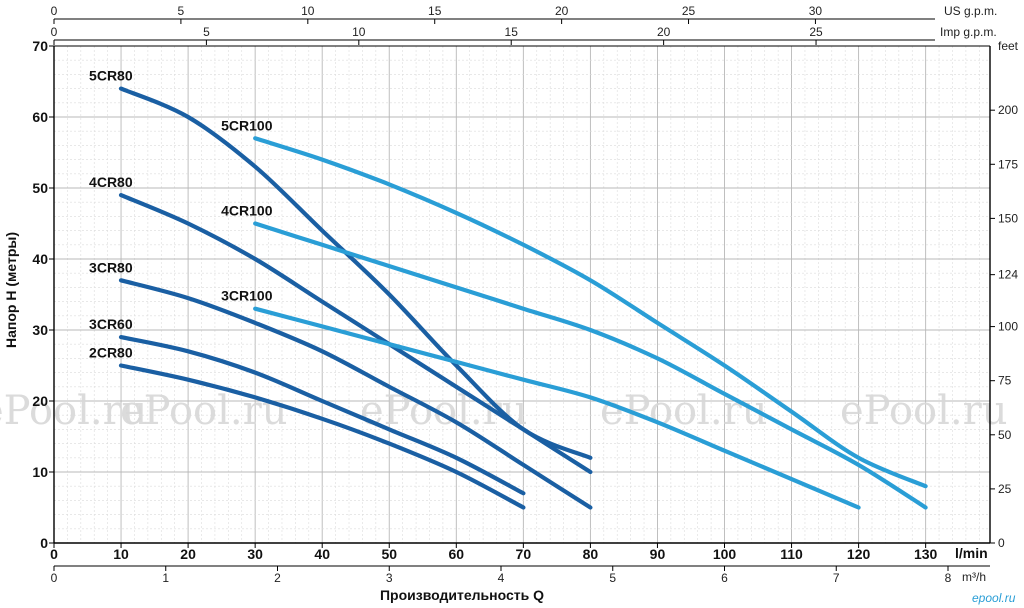 The height and width of the screenshot is (608, 1024). Describe the element at coordinates (1008, 46) in the screenshot. I see `y-unit-feet: feet` at that location.